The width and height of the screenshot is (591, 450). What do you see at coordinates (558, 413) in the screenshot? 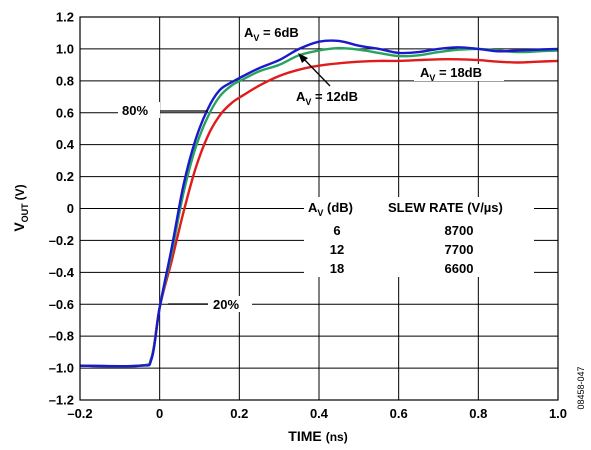
I see `x-tick-label: 1.0` at bounding box center [558, 413].